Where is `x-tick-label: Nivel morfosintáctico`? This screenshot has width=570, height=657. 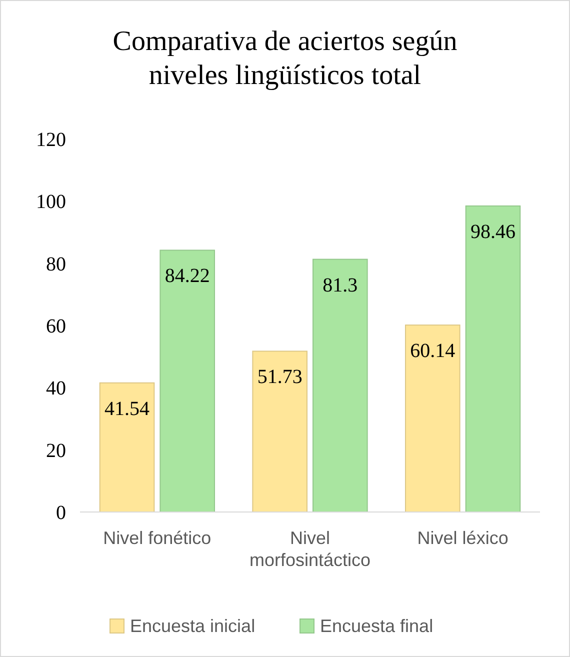 x-tick-label: Nivel morfosintáctico is located at coordinates (310, 549).